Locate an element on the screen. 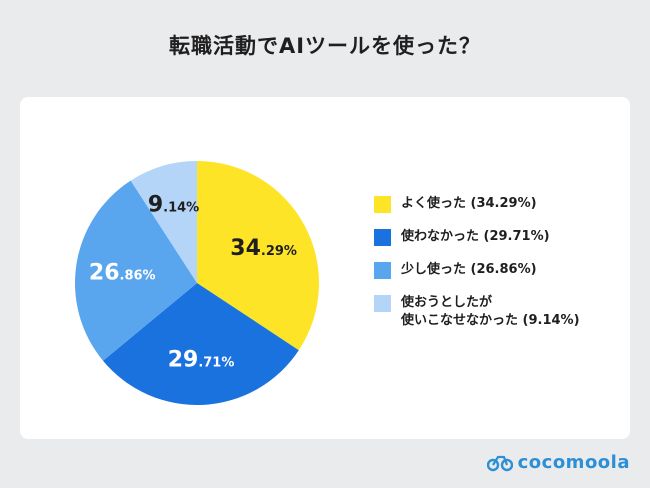  legend-label-0: よく使った (34.29%) is located at coordinates (469, 203).